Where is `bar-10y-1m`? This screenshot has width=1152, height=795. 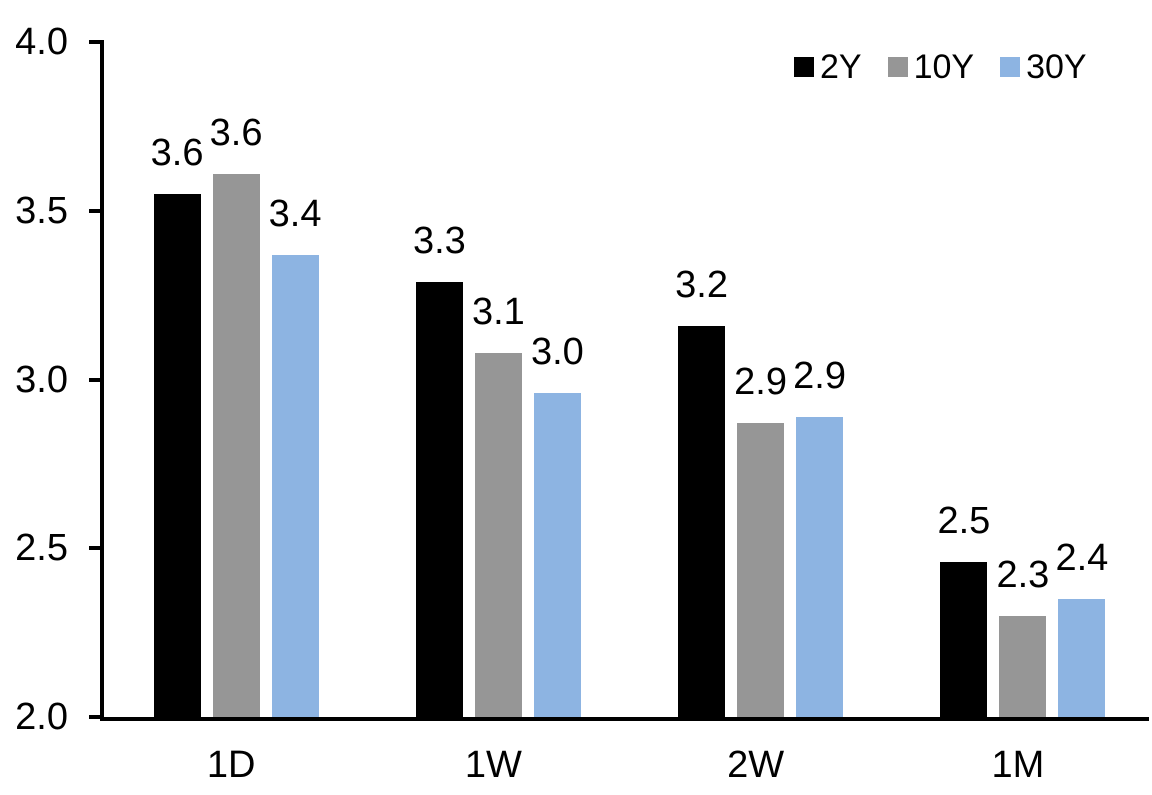 bar-10y-1m is located at coordinates (1023, 666).